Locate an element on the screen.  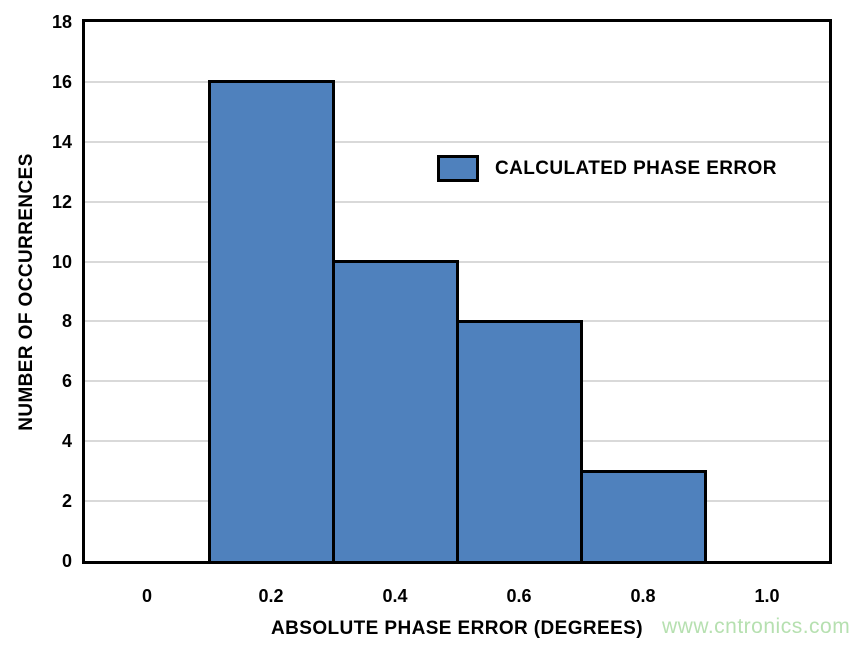
legend: CALCULATED PHASE ERROR is located at coordinates (607, 168).